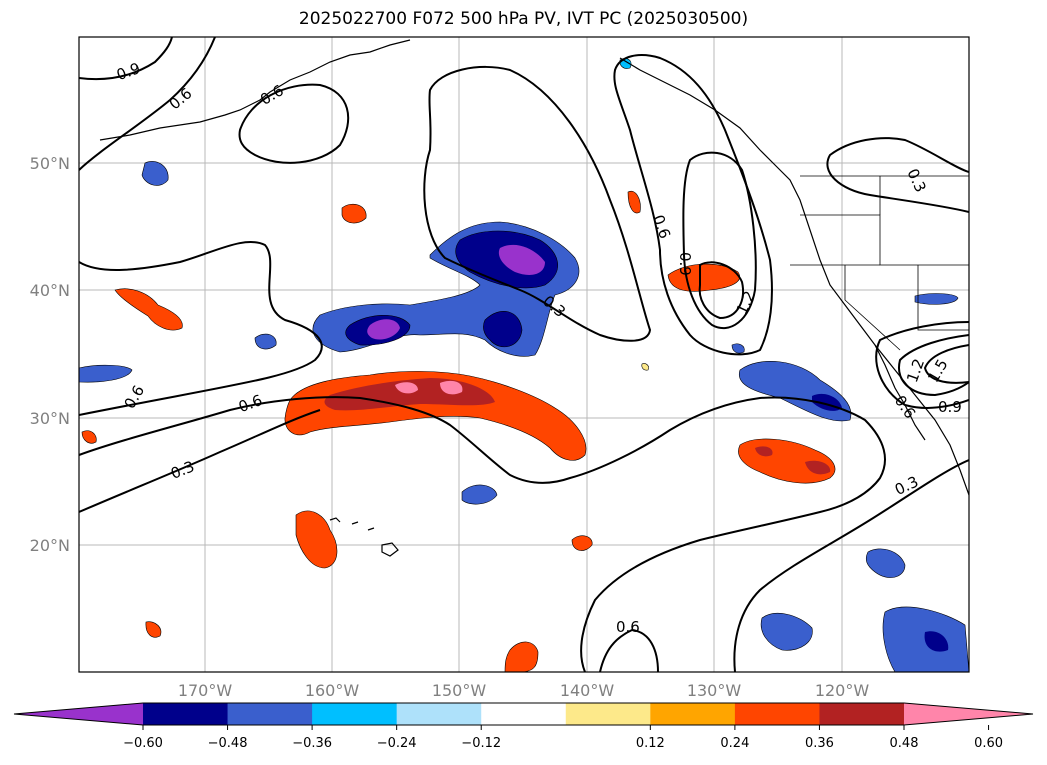  I want to click on lat-label-30n: 30°N, so click(50, 418).